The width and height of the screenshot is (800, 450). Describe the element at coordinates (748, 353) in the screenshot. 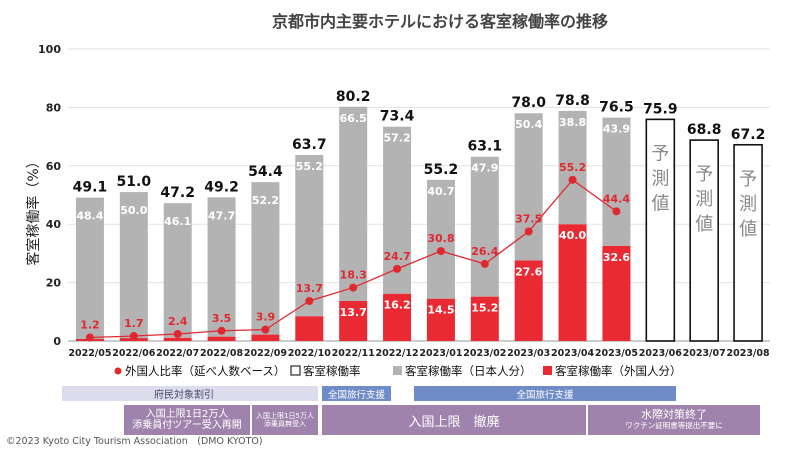

I see `x-tick-label: 2023/08` at that location.